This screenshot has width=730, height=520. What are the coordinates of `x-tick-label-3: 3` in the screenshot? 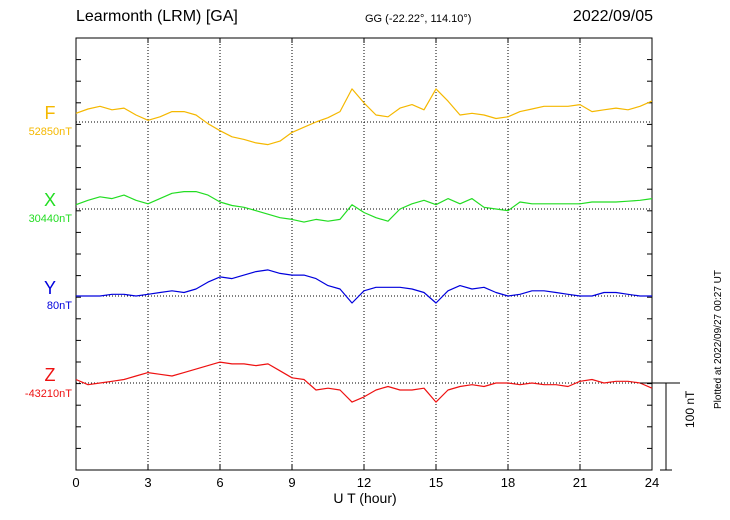 It's located at (147, 482).